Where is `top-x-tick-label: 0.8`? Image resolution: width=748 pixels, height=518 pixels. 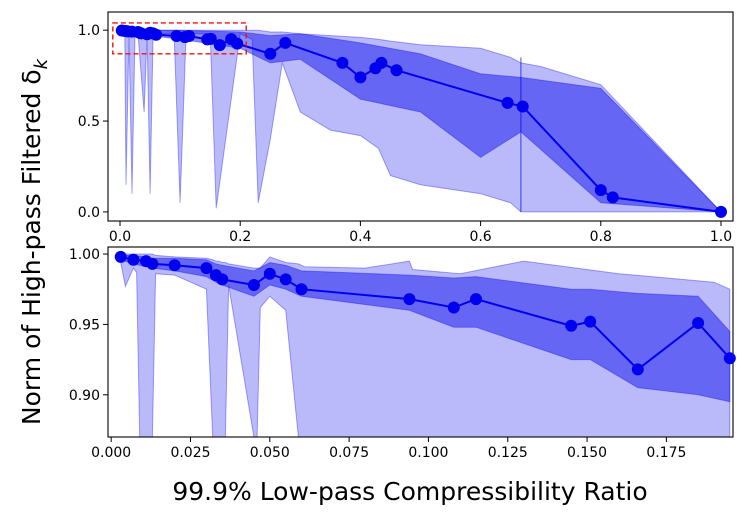
top-x-tick-label: 0.8 is located at coordinates (601, 237).